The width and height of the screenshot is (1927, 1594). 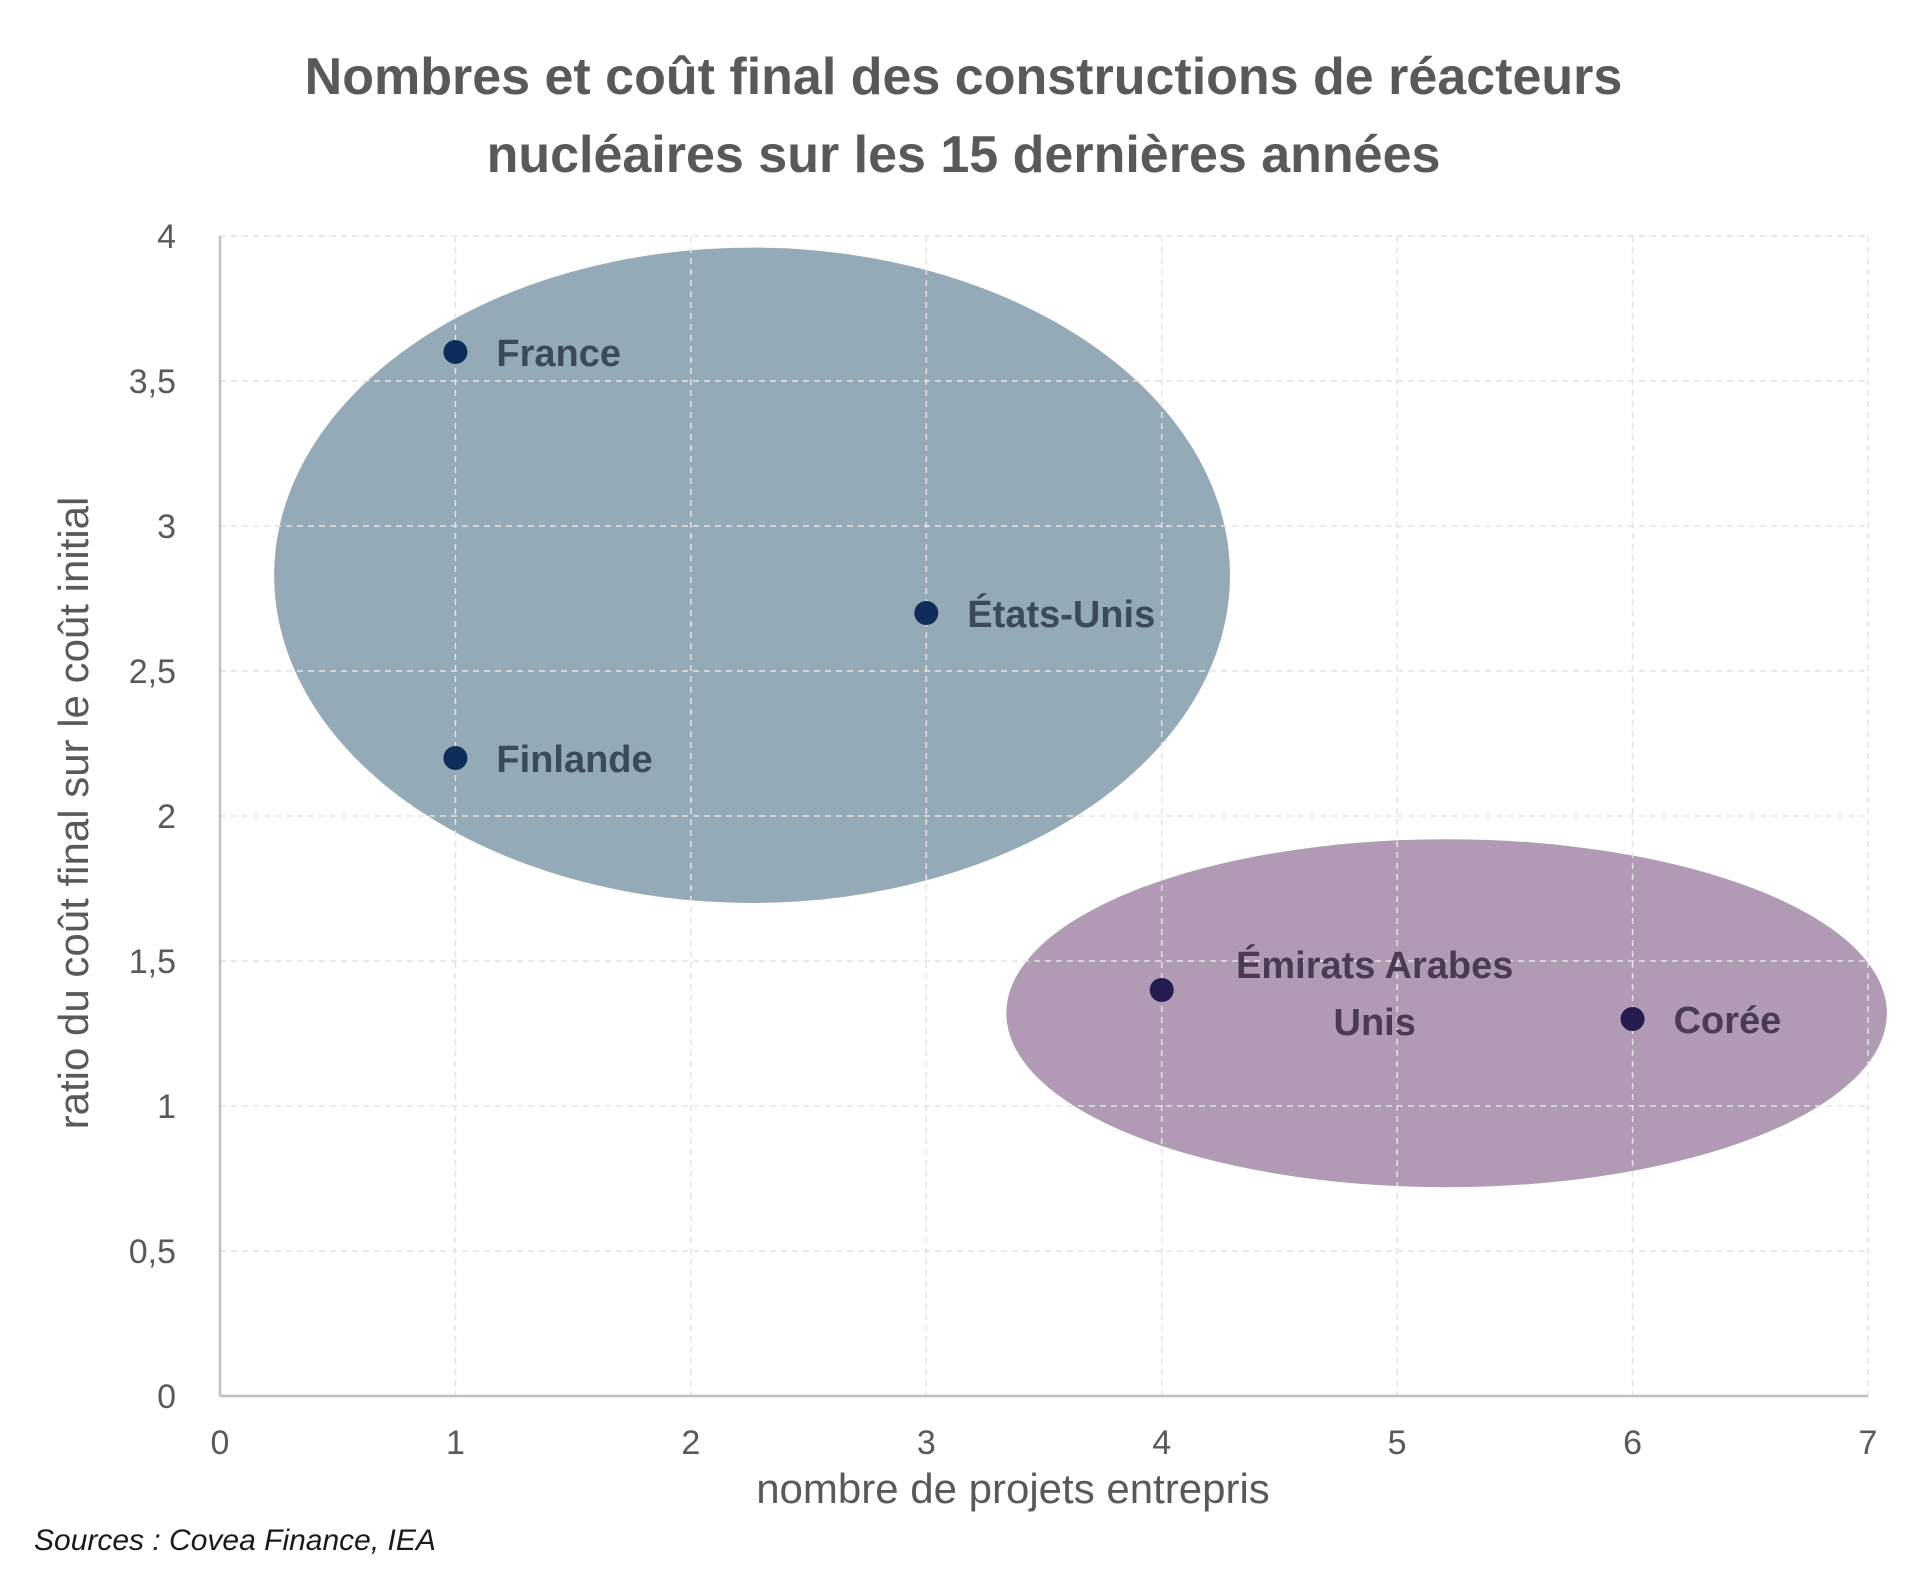 I want to click on x-tick-label: 1, so click(x=455, y=1443).